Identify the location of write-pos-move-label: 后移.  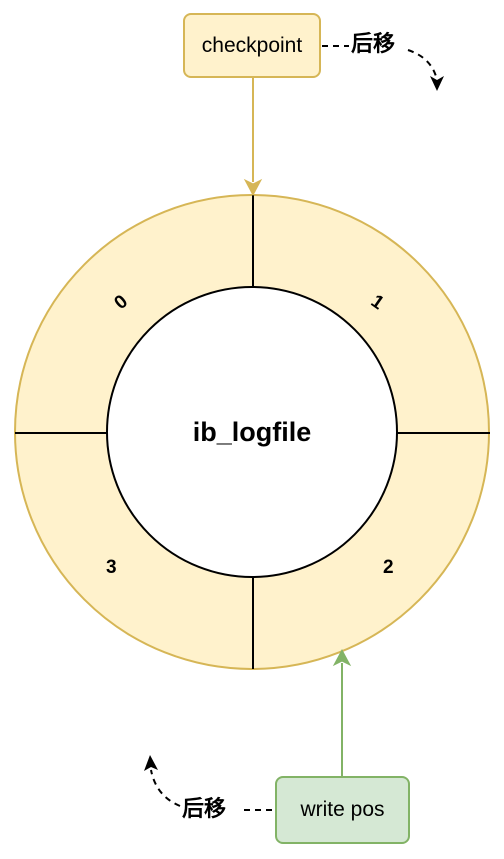
(204, 809).